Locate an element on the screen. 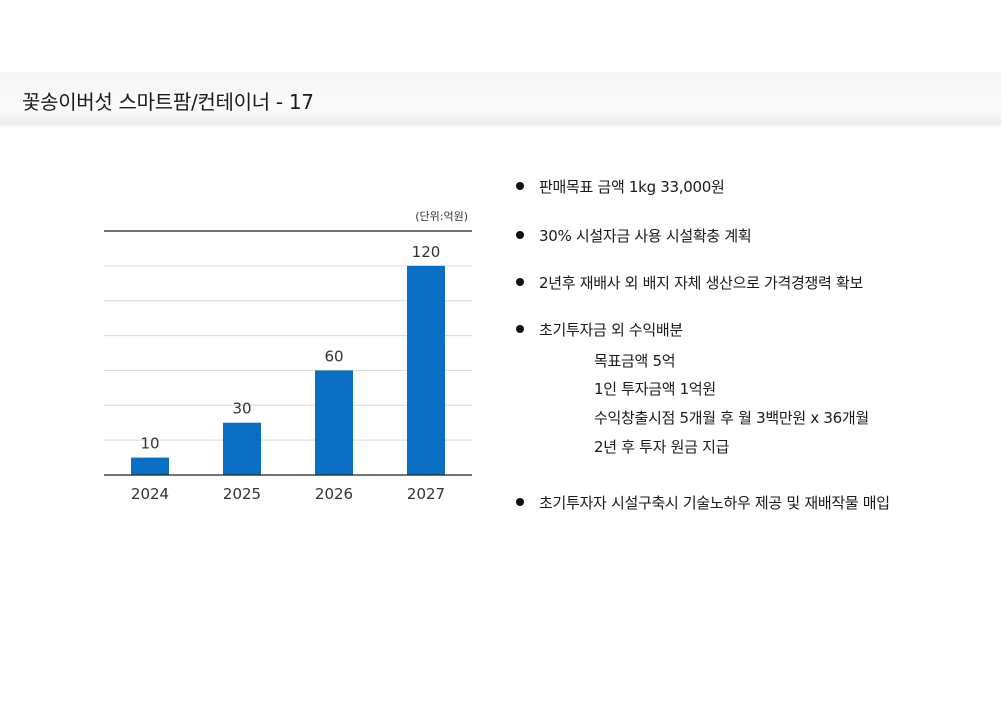 This screenshot has width=1001, height=708. sub-item: 2년 후 투자 원금 지급 is located at coordinates (662, 447).